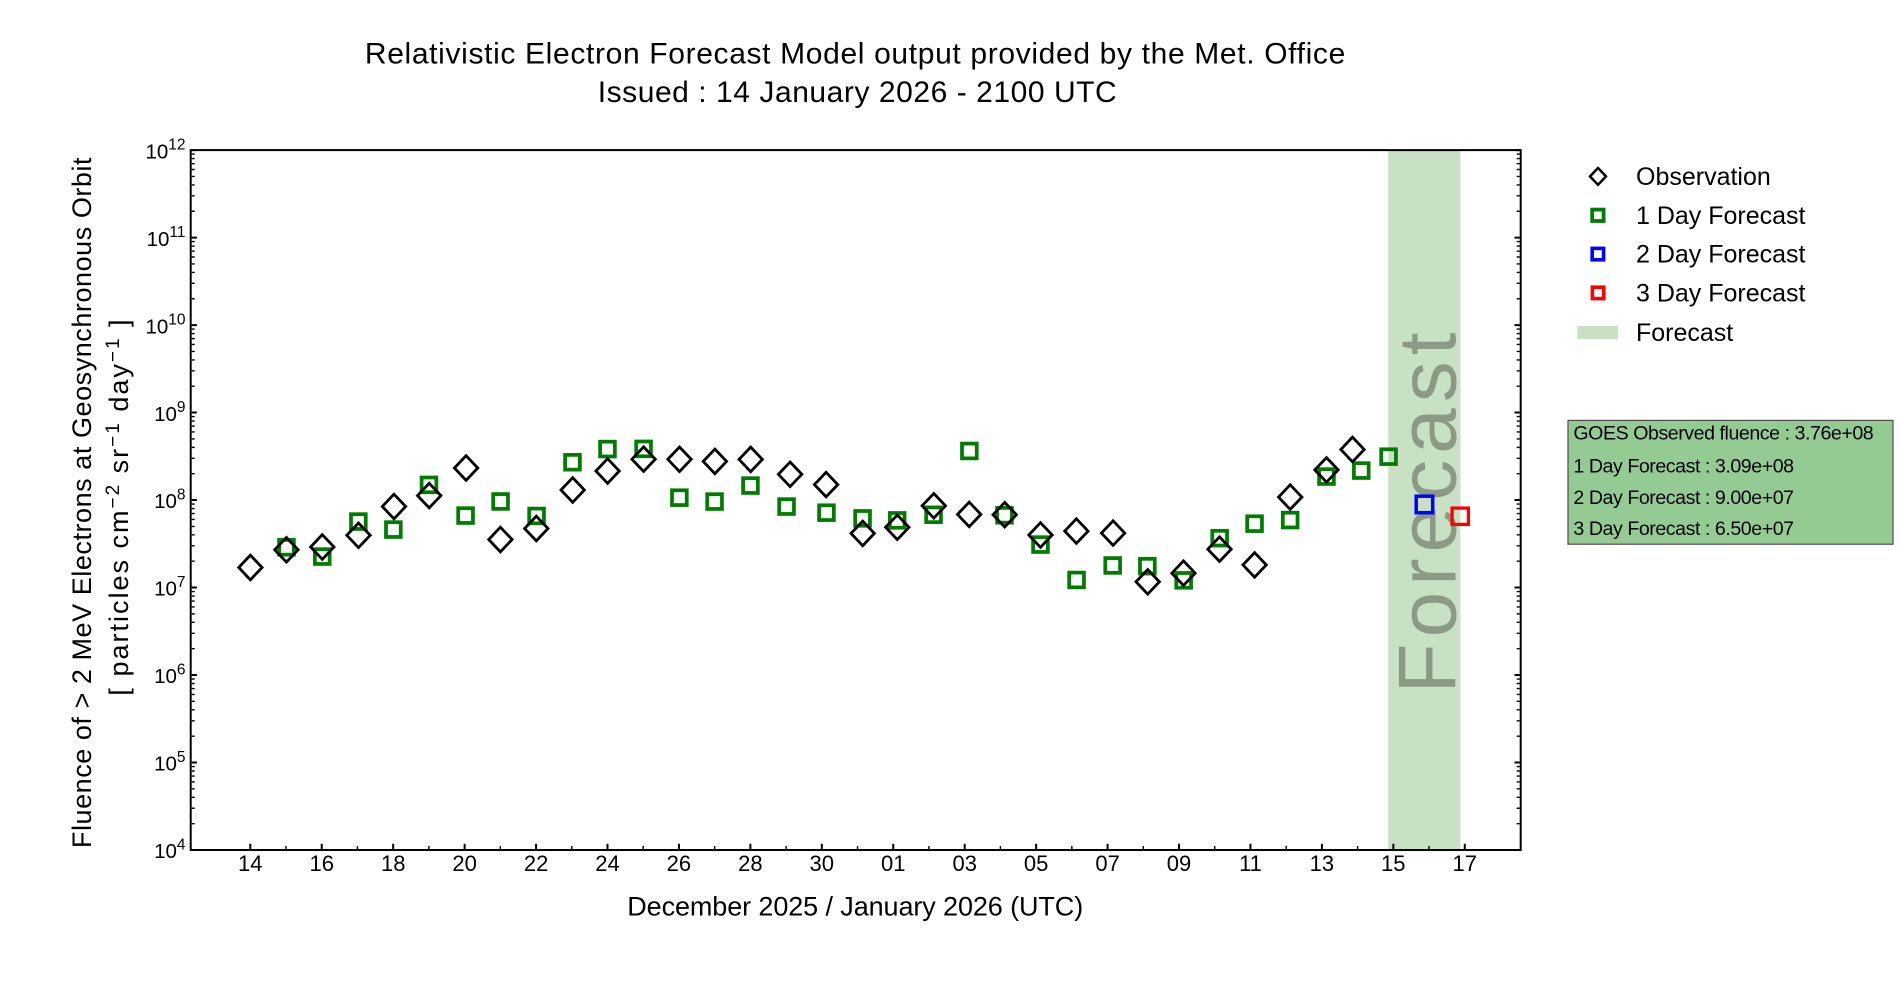 This screenshot has width=1900, height=1000. Describe the element at coordinates (822, 863) in the screenshot. I see `svg-text: 30` at that location.